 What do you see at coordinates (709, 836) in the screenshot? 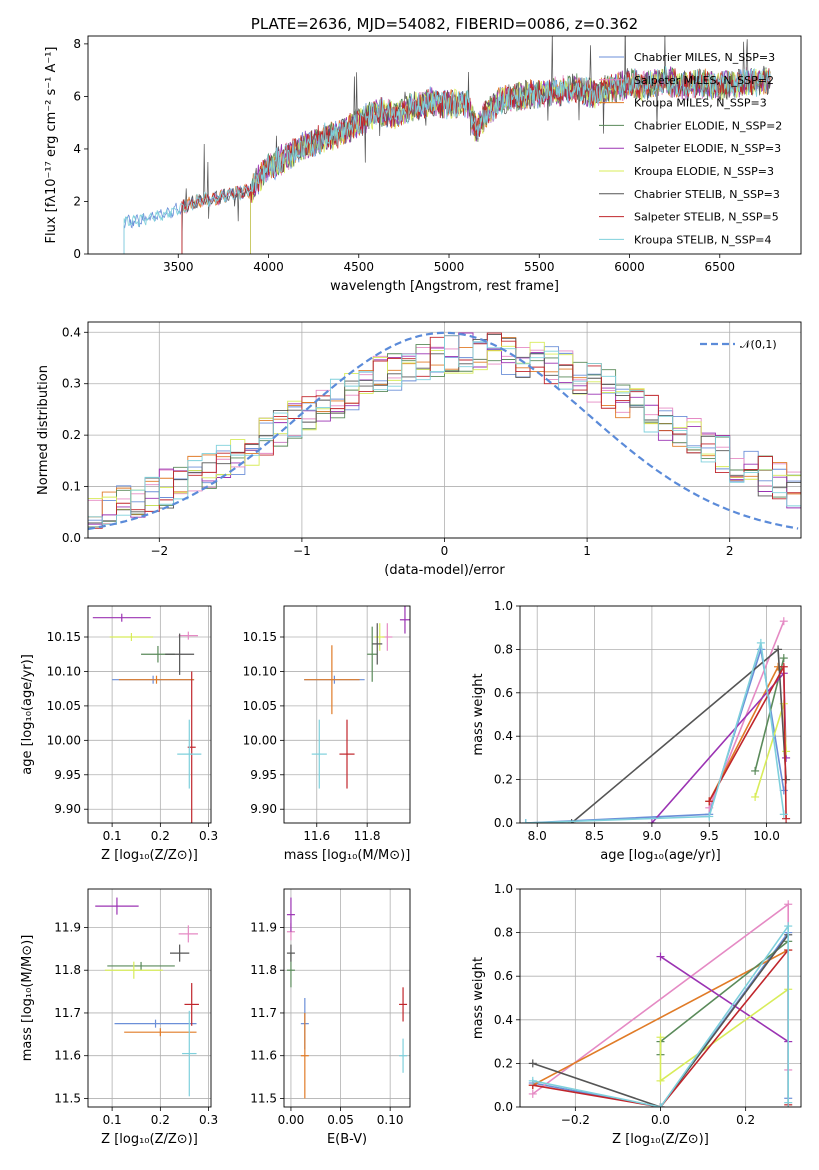
I see `x-tick-label: 9.5` at bounding box center [709, 836].